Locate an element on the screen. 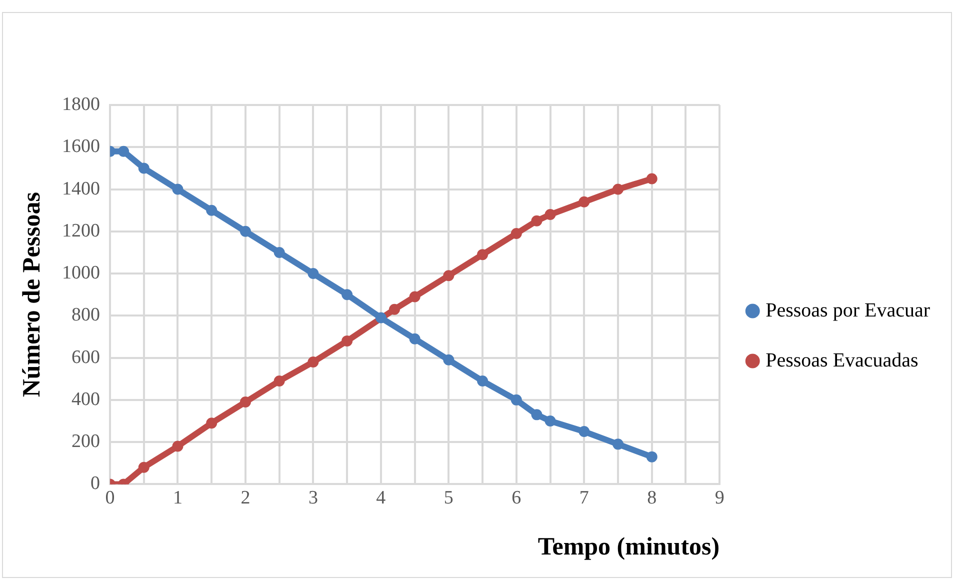  x-axis-title: Tempo (minutos) is located at coordinates (629, 546).